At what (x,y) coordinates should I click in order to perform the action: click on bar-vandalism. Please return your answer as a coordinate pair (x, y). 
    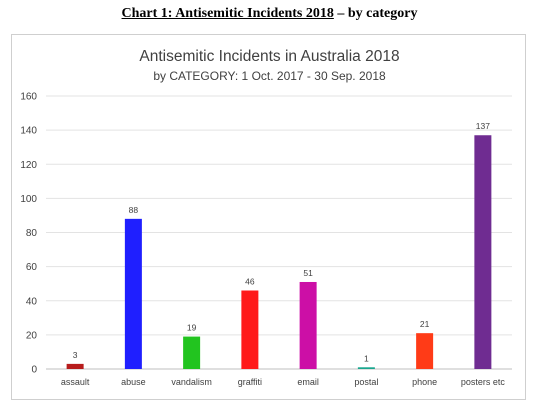
    Looking at the image, I should click on (192, 352).